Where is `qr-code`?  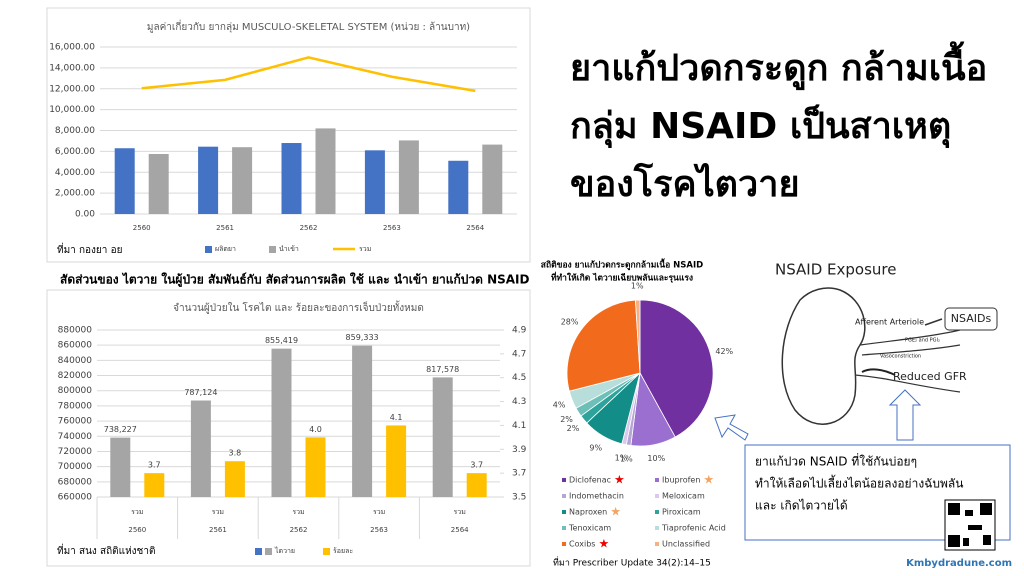
qr-code is located at coordinates (970, 525).